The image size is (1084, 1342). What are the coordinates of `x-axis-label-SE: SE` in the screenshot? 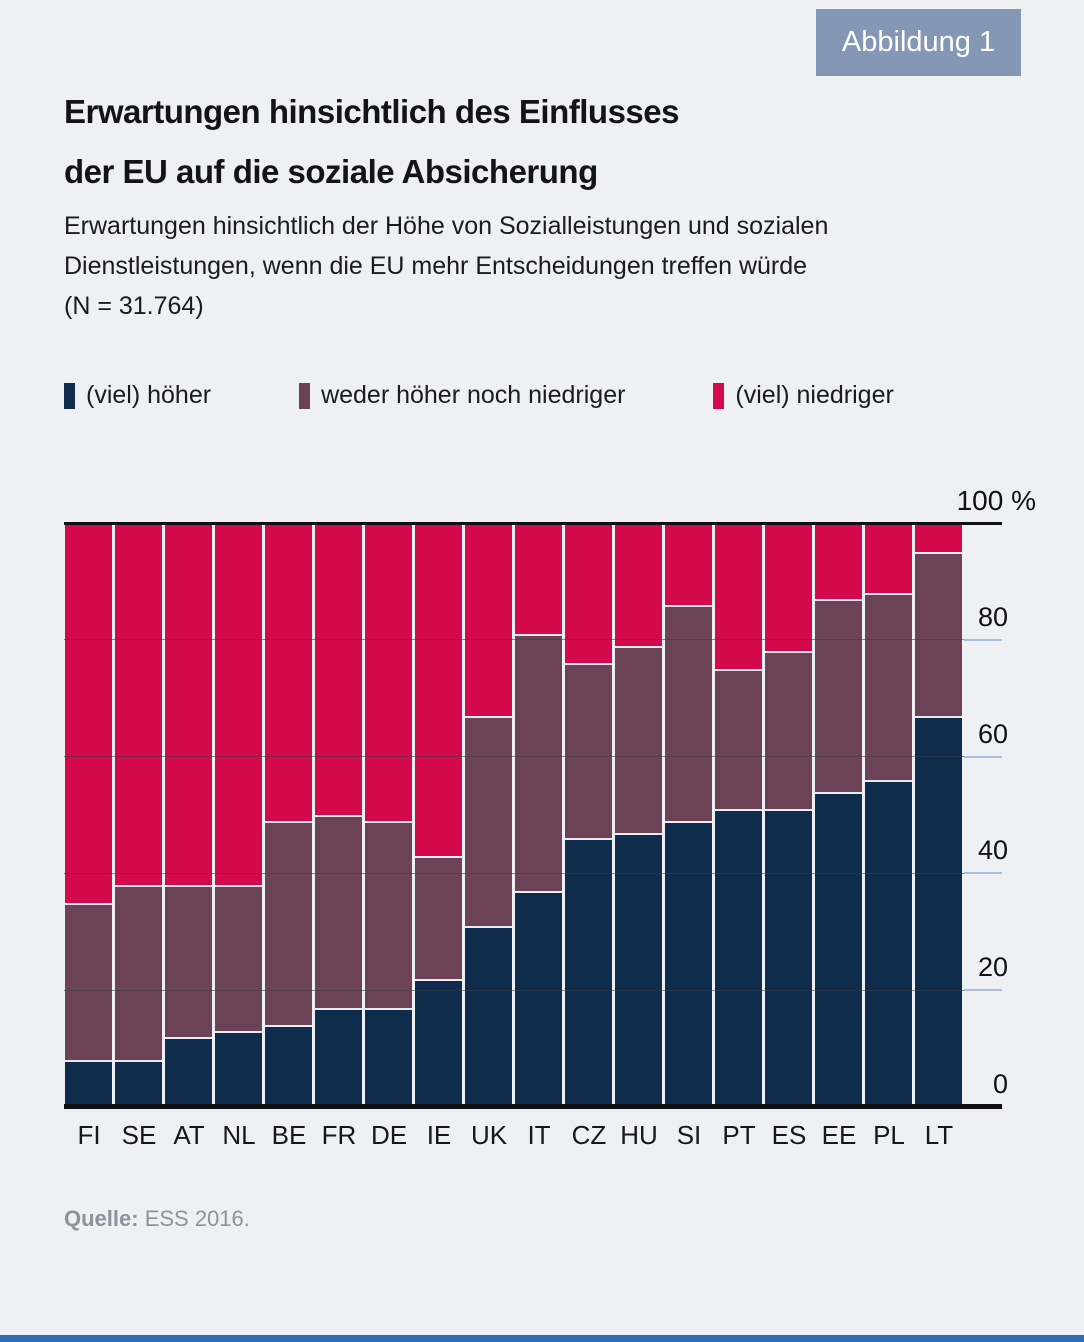 It's located at (139, 1135).